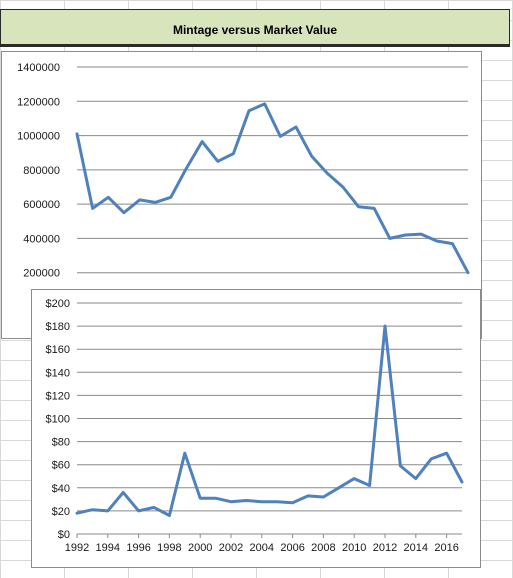  What do you see at coordinates (61, 466) in the screenshot?
I see `market-value-y-tick-label: $60` at bounding box center [61, 466].